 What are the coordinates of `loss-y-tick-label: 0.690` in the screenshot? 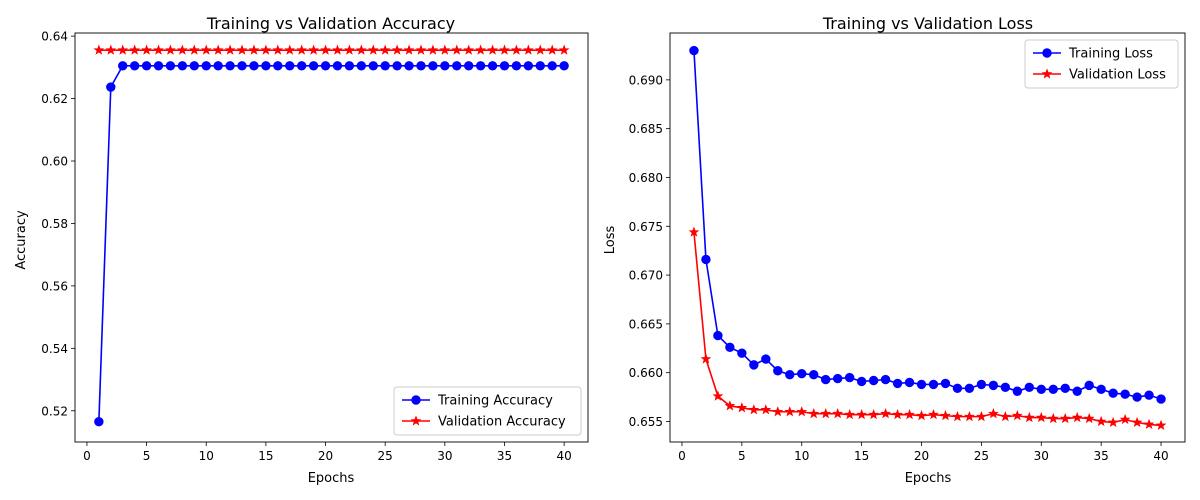 It's located at (646, 80).